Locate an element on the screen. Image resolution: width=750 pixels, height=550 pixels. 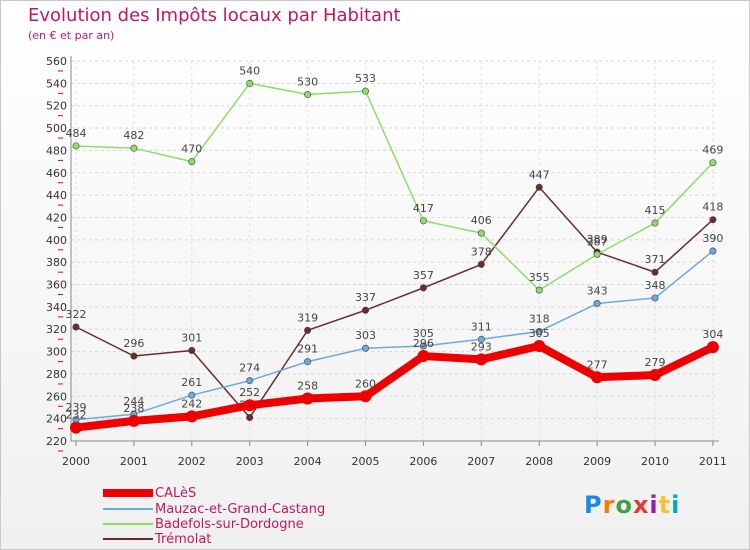
y-tick-label: 380 is located at coordinates (56, 262).